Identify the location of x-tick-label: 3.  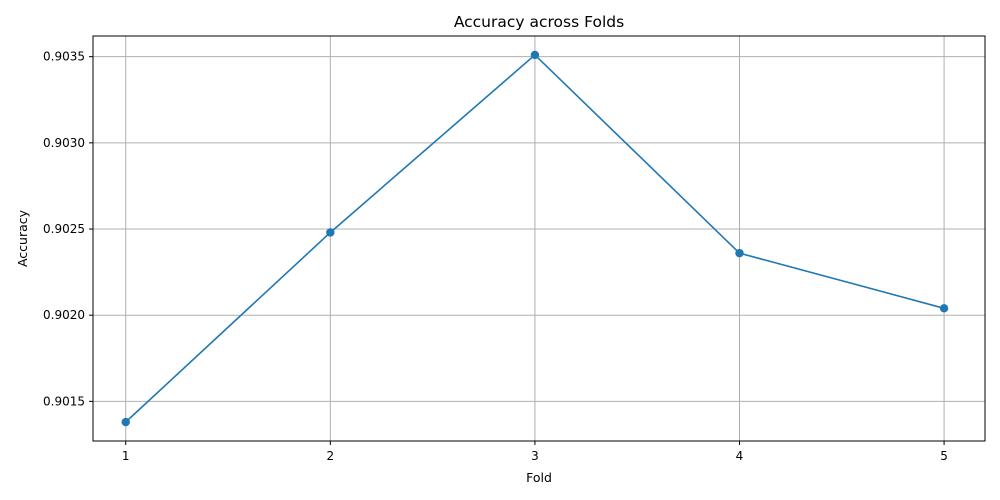
(535, 456).